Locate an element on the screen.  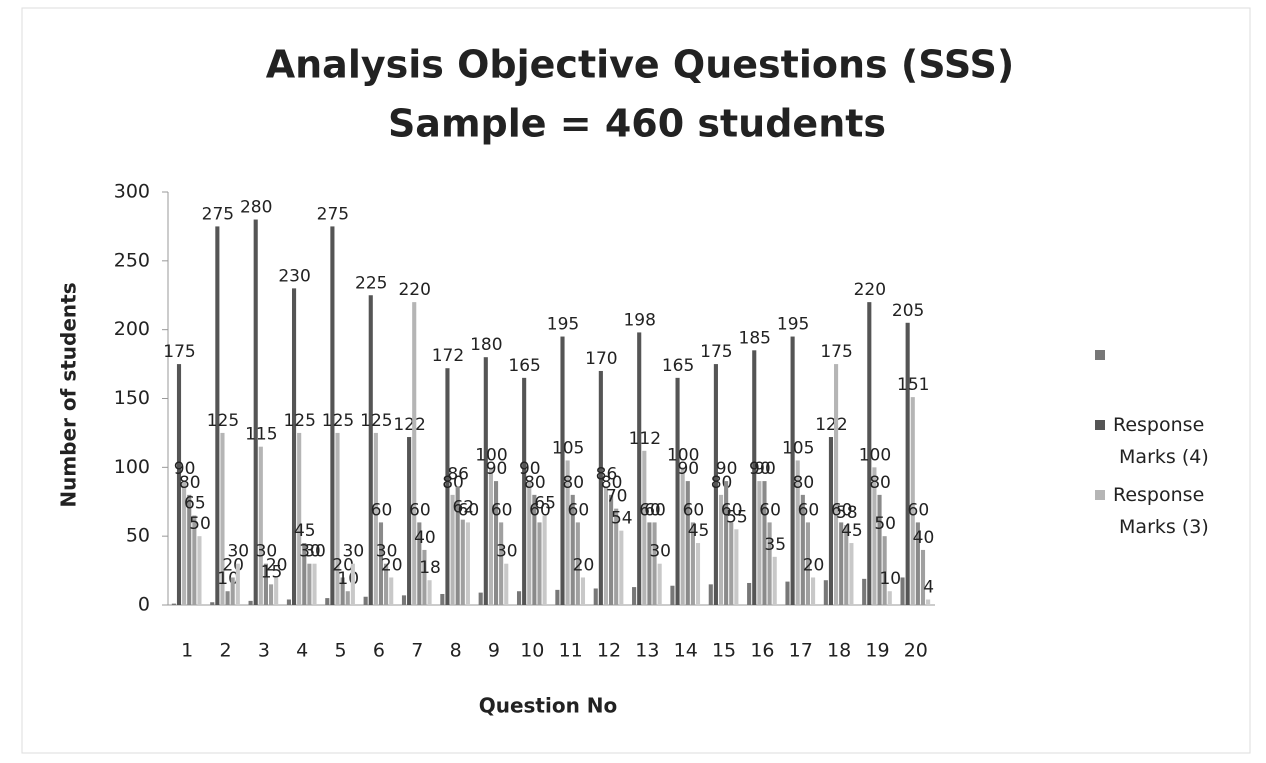
y-tick-label: 0 is located at coordinates (144, 605).